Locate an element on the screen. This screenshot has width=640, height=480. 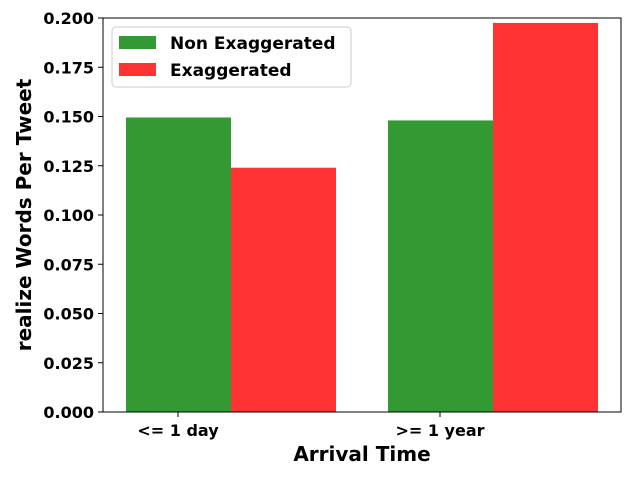
y-tick-label: 0.000 is located at coordinates (68, 412).